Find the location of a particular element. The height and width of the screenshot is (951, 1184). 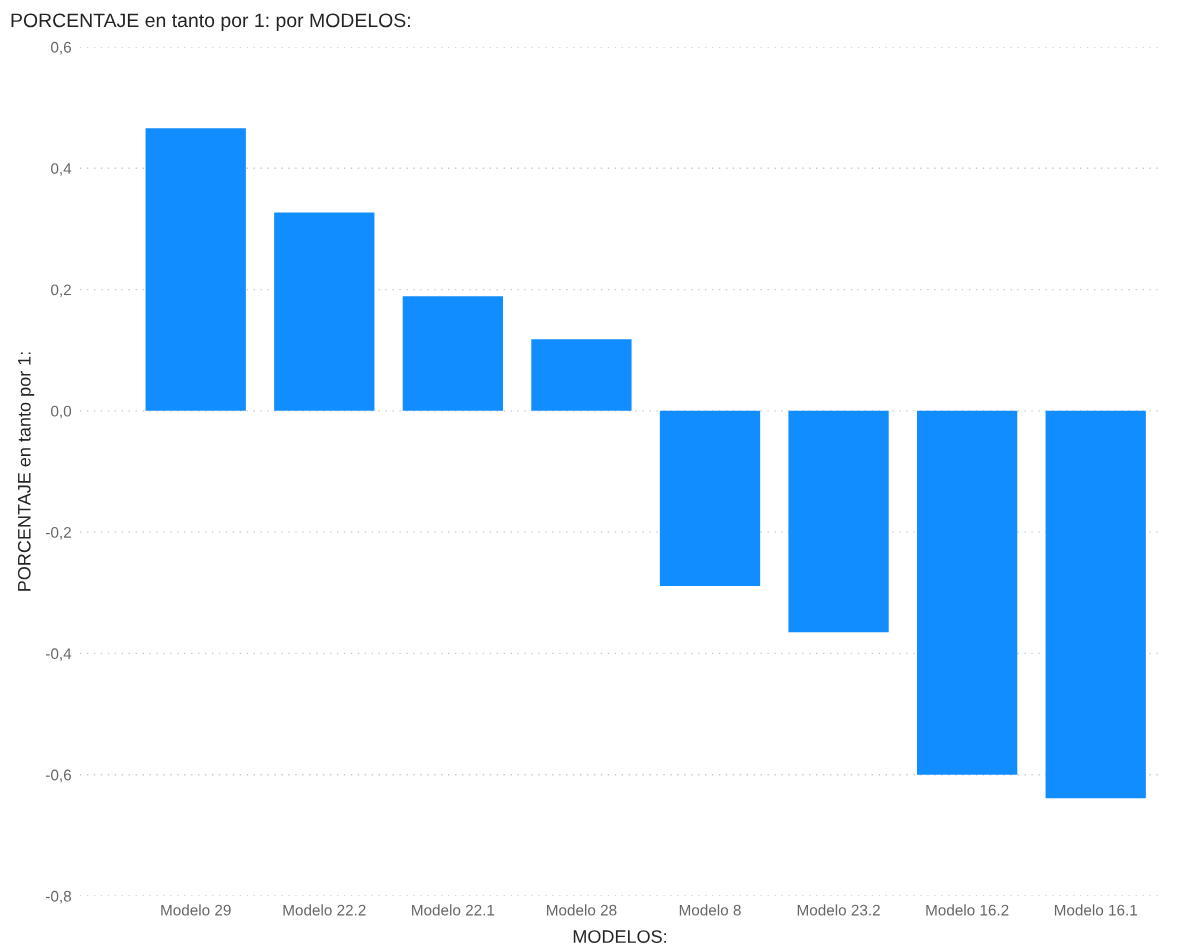

y-tick-label: 0,4 is located at coordinates (61, 169).